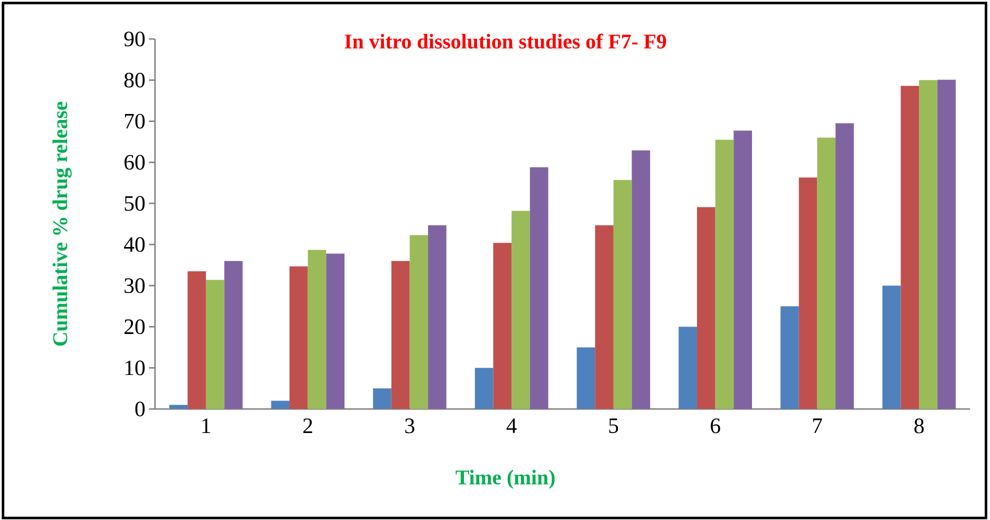 This screenshot has width=990, height=520. Describe the element at coordinates (307, 426) in the screenshot. I see `x-tick-label: 2` at that location.